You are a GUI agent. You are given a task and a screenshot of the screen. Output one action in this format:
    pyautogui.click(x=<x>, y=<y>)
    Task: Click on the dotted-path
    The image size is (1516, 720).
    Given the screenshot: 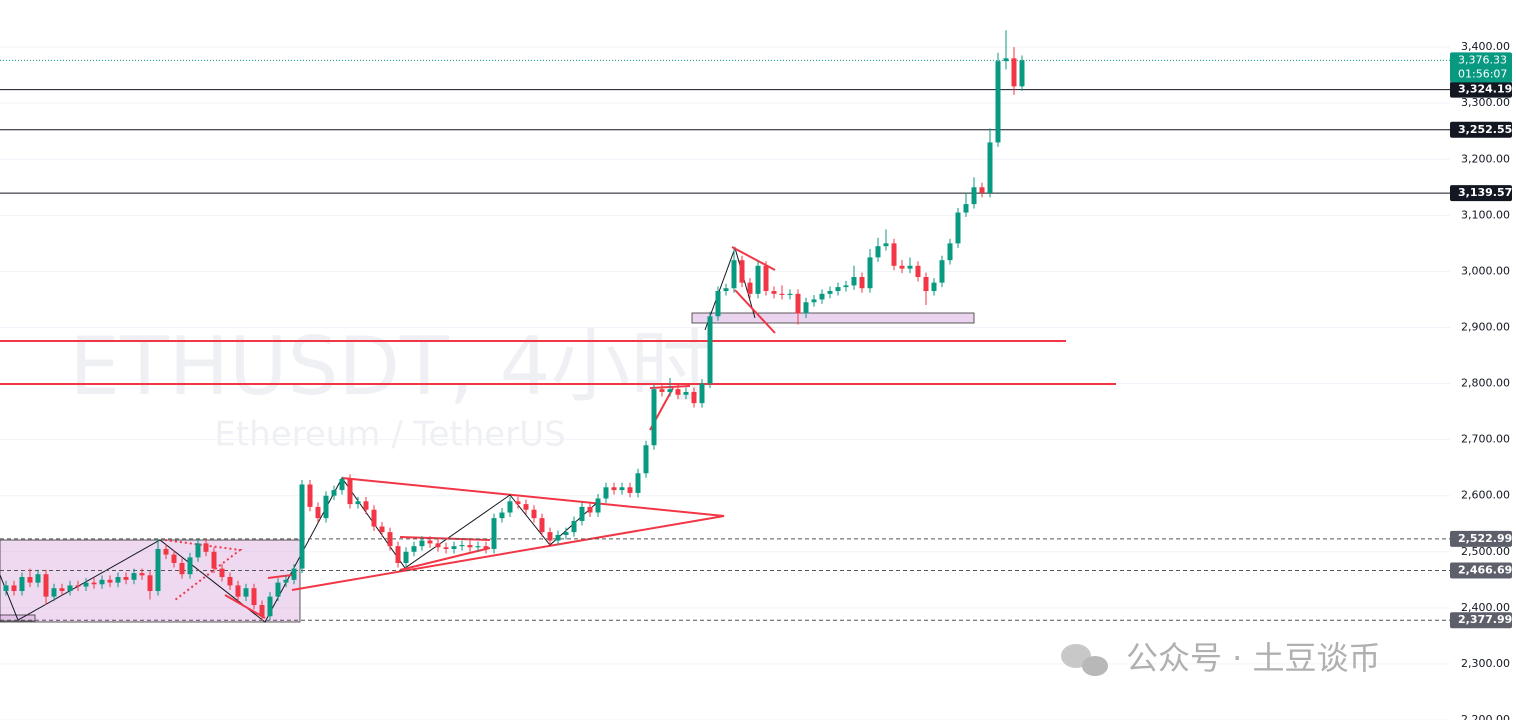 What is the action you would take?
    pyautogui.click(x=203, y=570)
    